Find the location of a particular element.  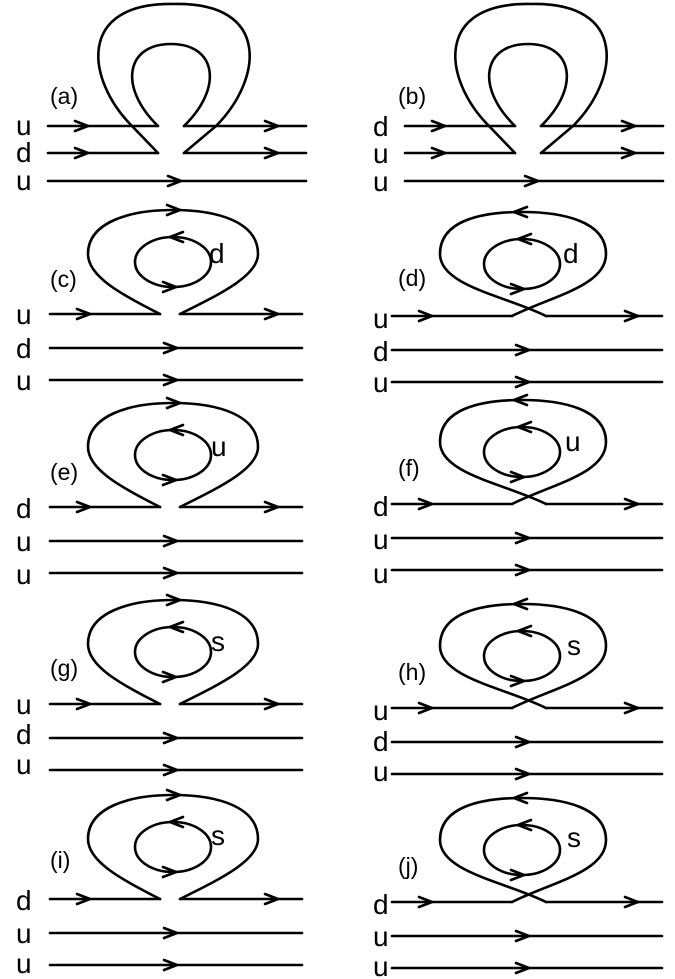

quark-label-a-1: u is located at coordinates (24, 125).